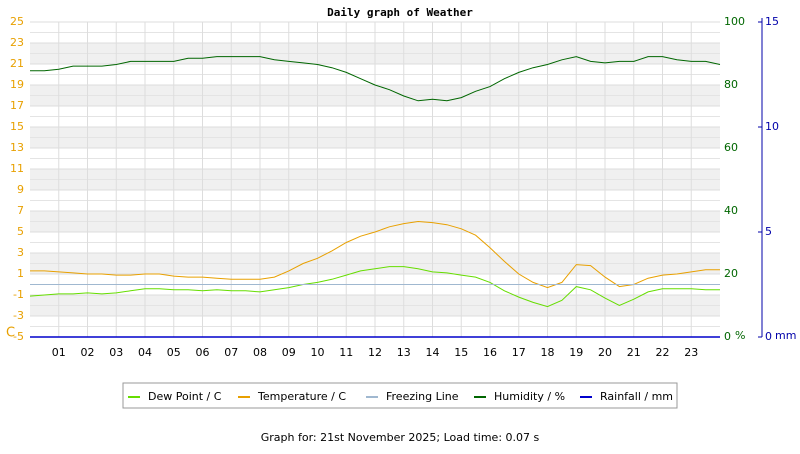  I want to click on y-tick-label: 23, so click(17, 42).